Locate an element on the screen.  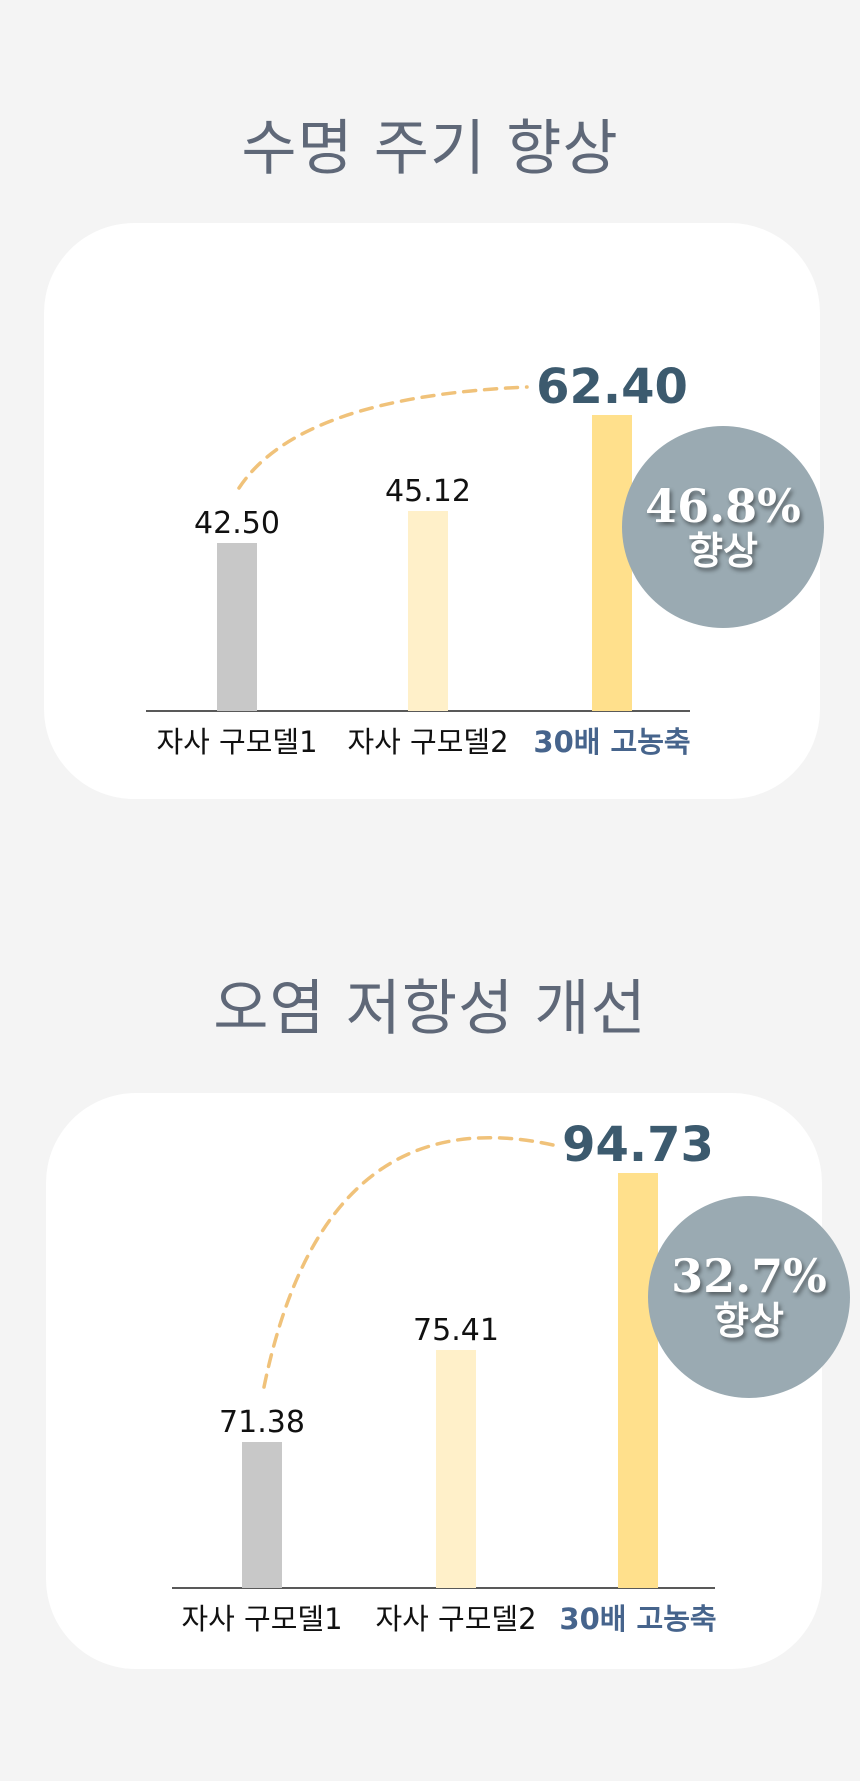
improvement-percent: 46.8% is located at coordinates (723, 506).